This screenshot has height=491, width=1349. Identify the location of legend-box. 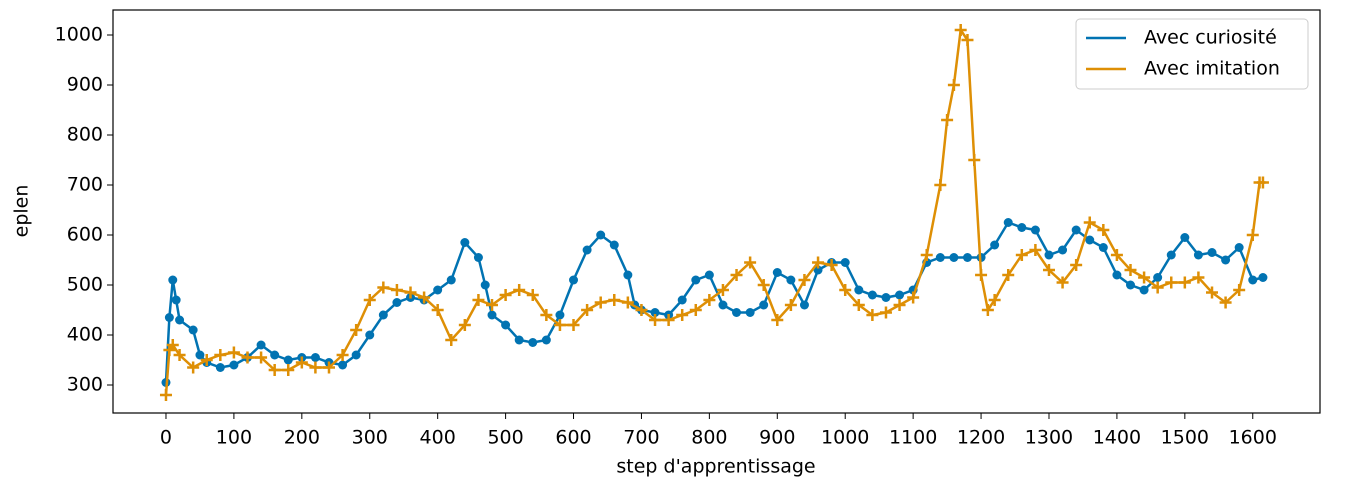
(1192, 54).